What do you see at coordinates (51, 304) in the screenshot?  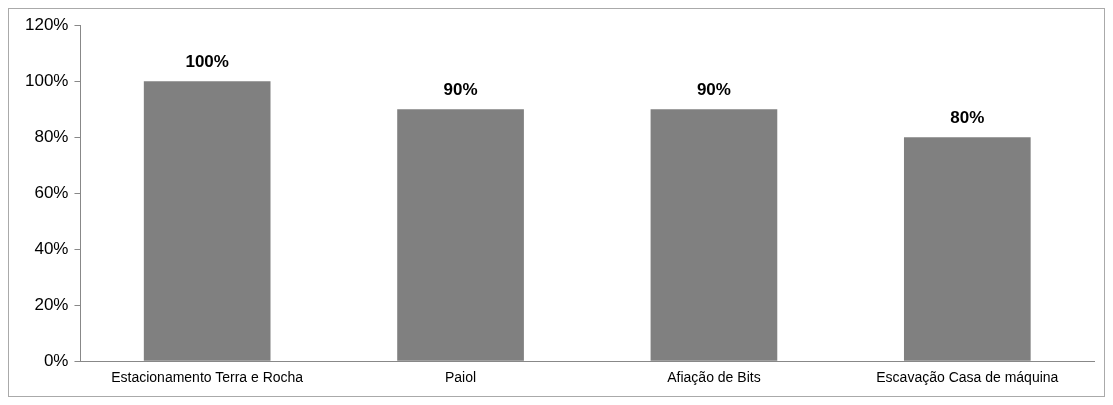 I see `y-tick-label: 20%` at bounding box center [51, 304].